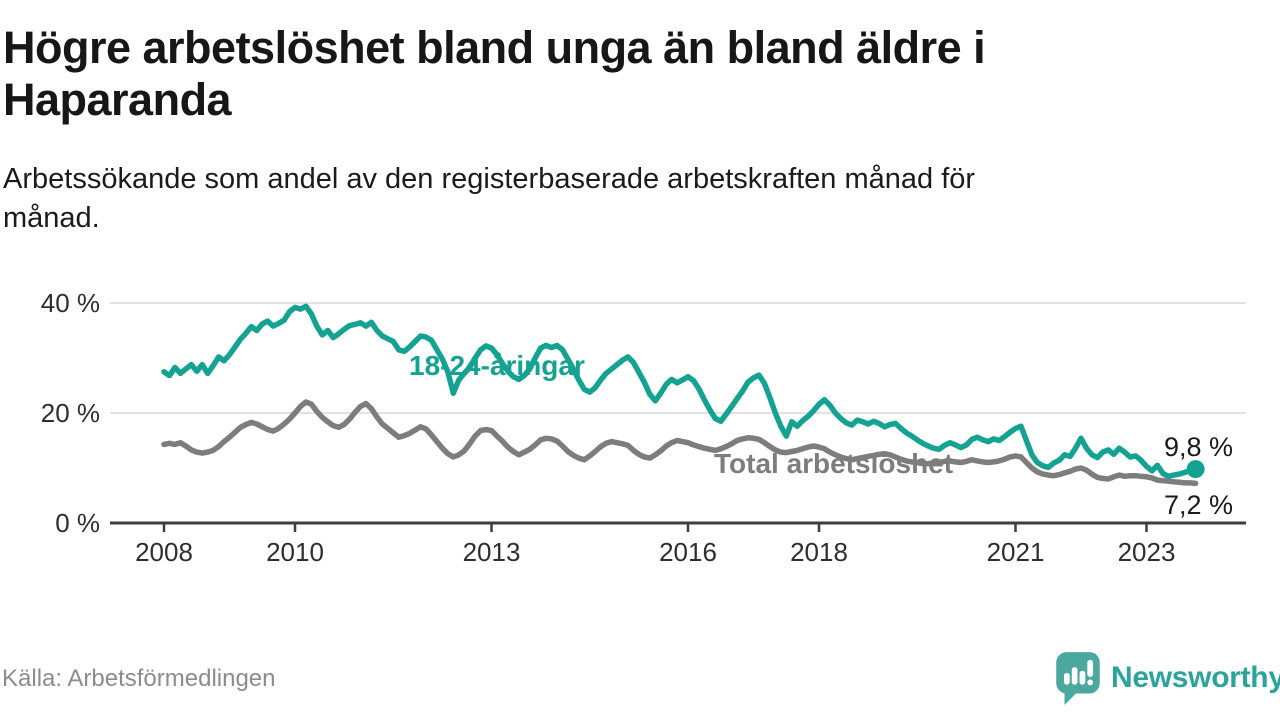 The width and height of the screenshot is (1280, 720). I want to click on y-axis-label: 20 %, so click(70, 413).